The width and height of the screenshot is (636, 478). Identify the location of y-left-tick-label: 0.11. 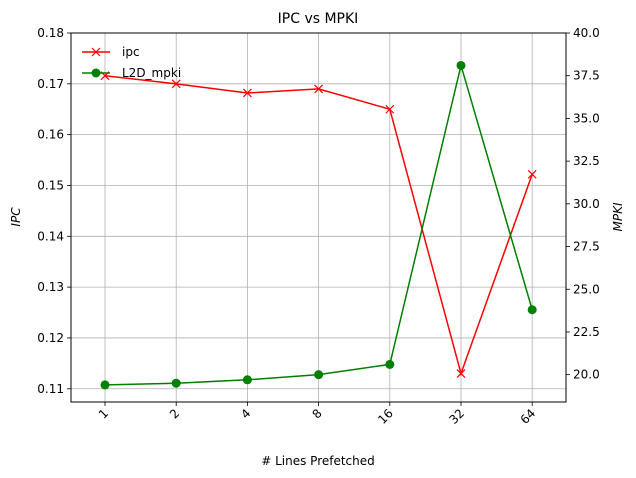
(50, 389).